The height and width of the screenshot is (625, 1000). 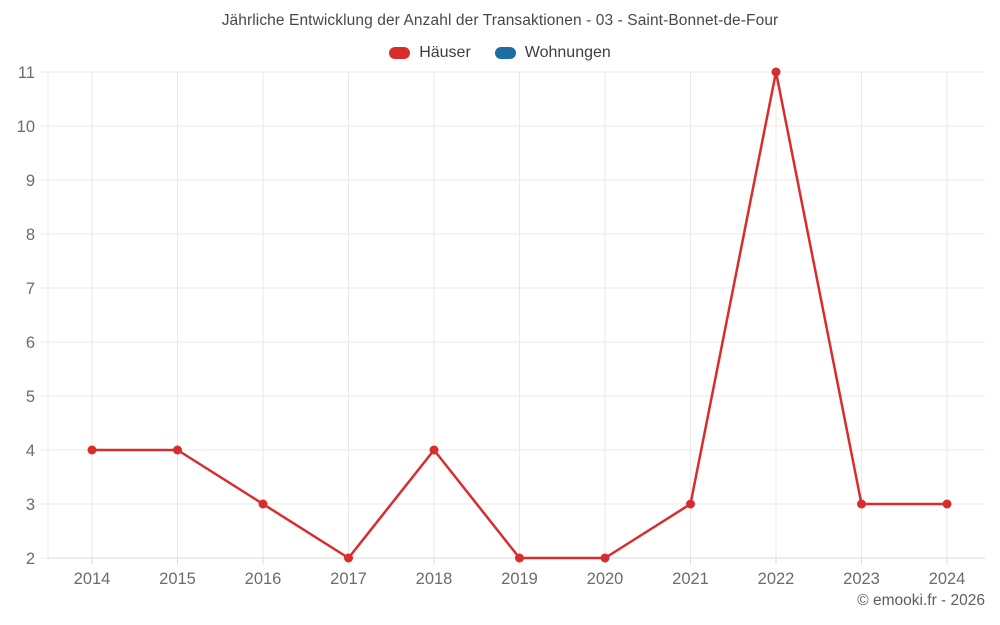 I want to click on data-point-2023, so click(x=861, y=504).